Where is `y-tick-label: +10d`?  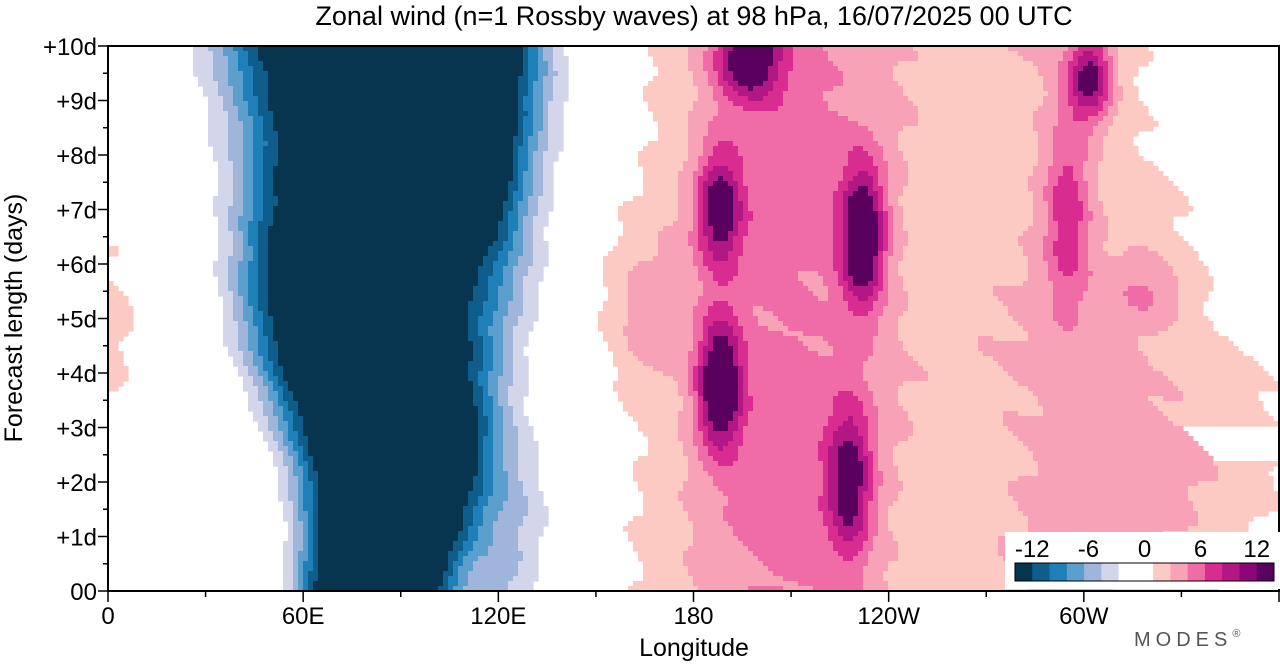 y-tick-label: +10d is located at coordinates (70, 47).